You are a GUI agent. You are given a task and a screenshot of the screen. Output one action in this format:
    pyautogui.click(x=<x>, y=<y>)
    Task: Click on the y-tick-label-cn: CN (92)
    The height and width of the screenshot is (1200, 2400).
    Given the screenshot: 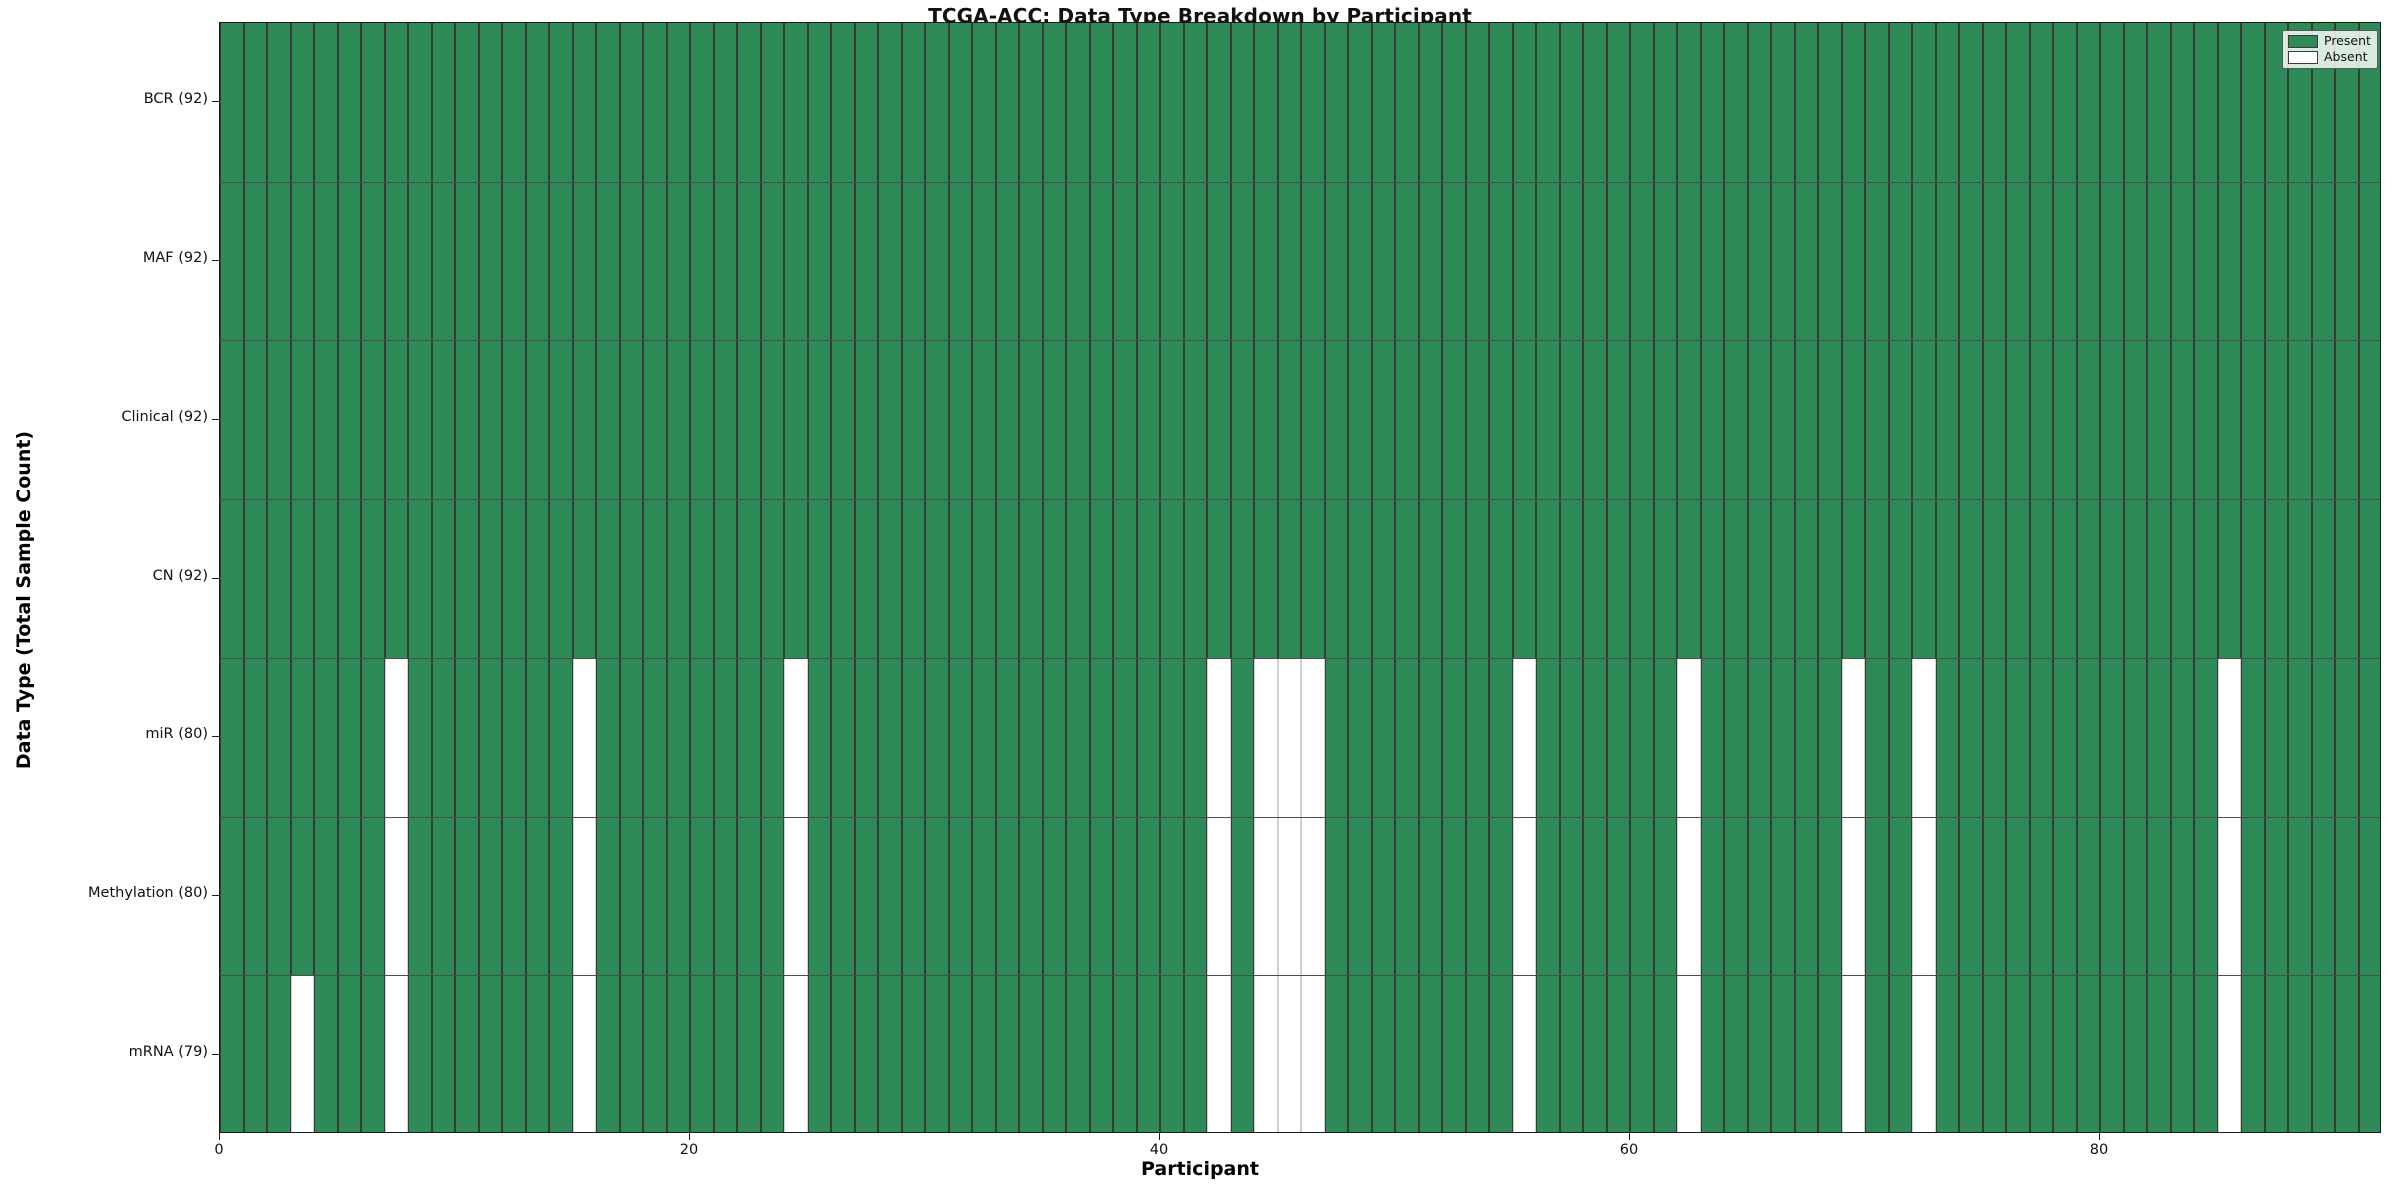 What is the action you would take?
    pyautogui.click(x=180, y=575)
    